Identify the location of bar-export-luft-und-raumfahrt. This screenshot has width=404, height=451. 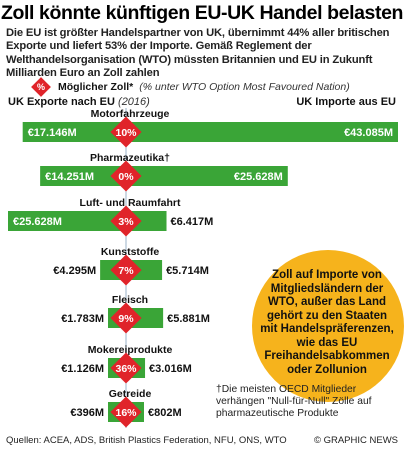
(67, 221).